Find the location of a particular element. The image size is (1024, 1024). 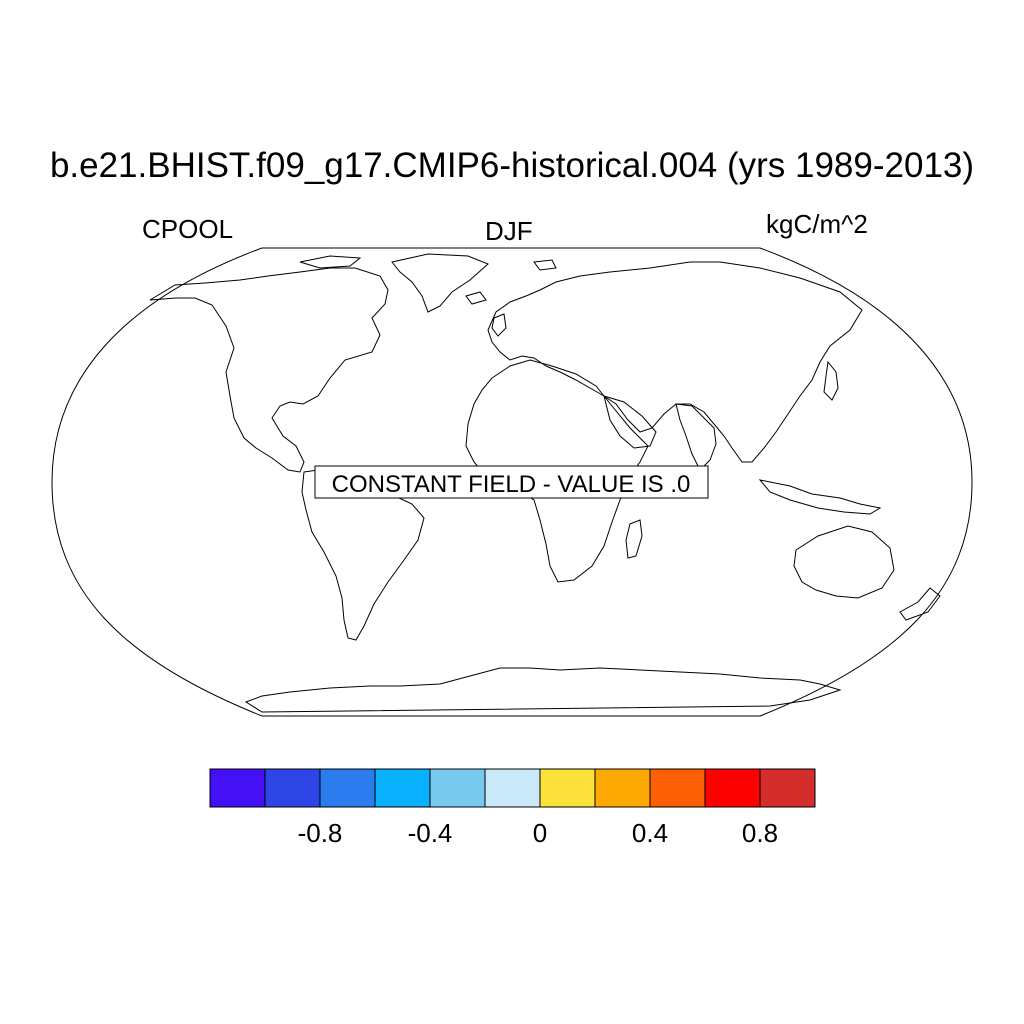

coast-arctic-islands is located at coordinates (330, 262).